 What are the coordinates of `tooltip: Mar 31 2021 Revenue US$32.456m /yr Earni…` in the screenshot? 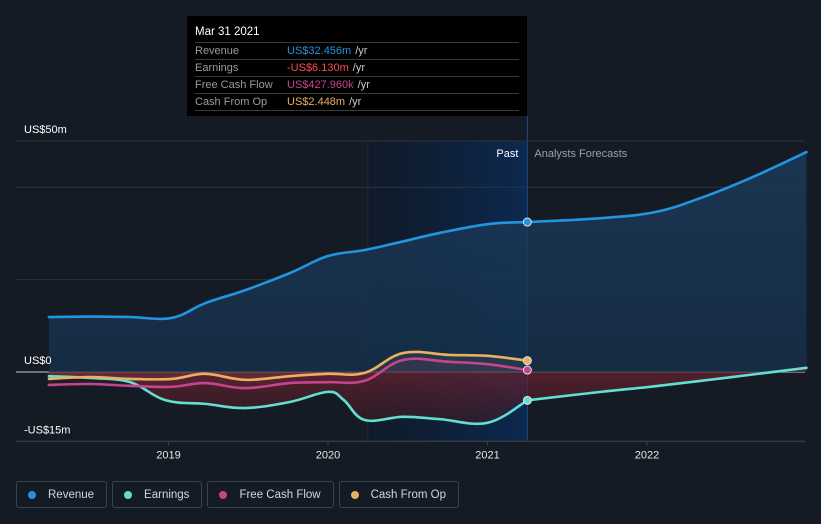 It's located at (357, 66).